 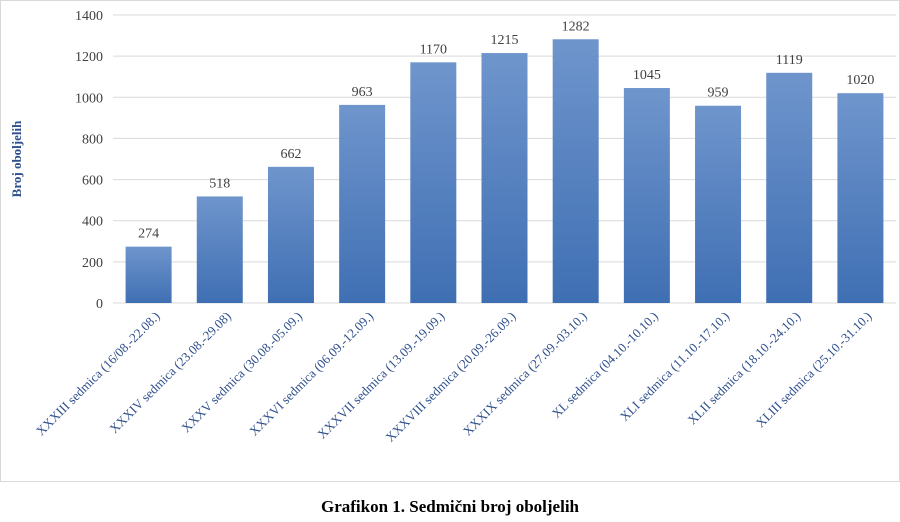 What do you see at coordinates (433, 49) in the screenshot?
I see `data-label: 1170` at bounding box center [433, 49].